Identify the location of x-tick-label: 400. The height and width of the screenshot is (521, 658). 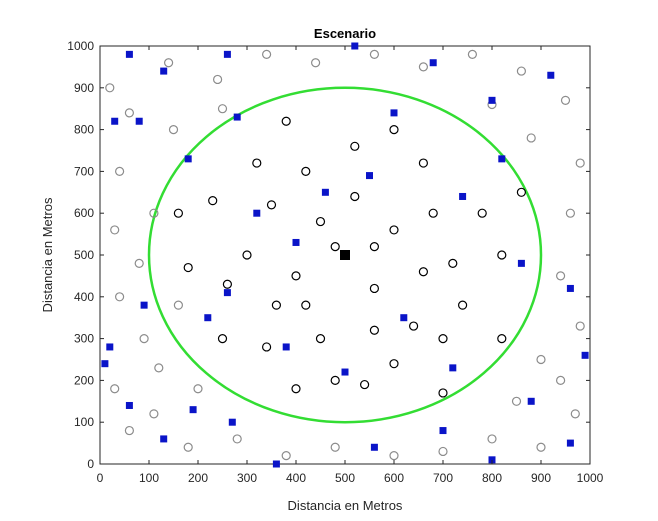
(296, 478).